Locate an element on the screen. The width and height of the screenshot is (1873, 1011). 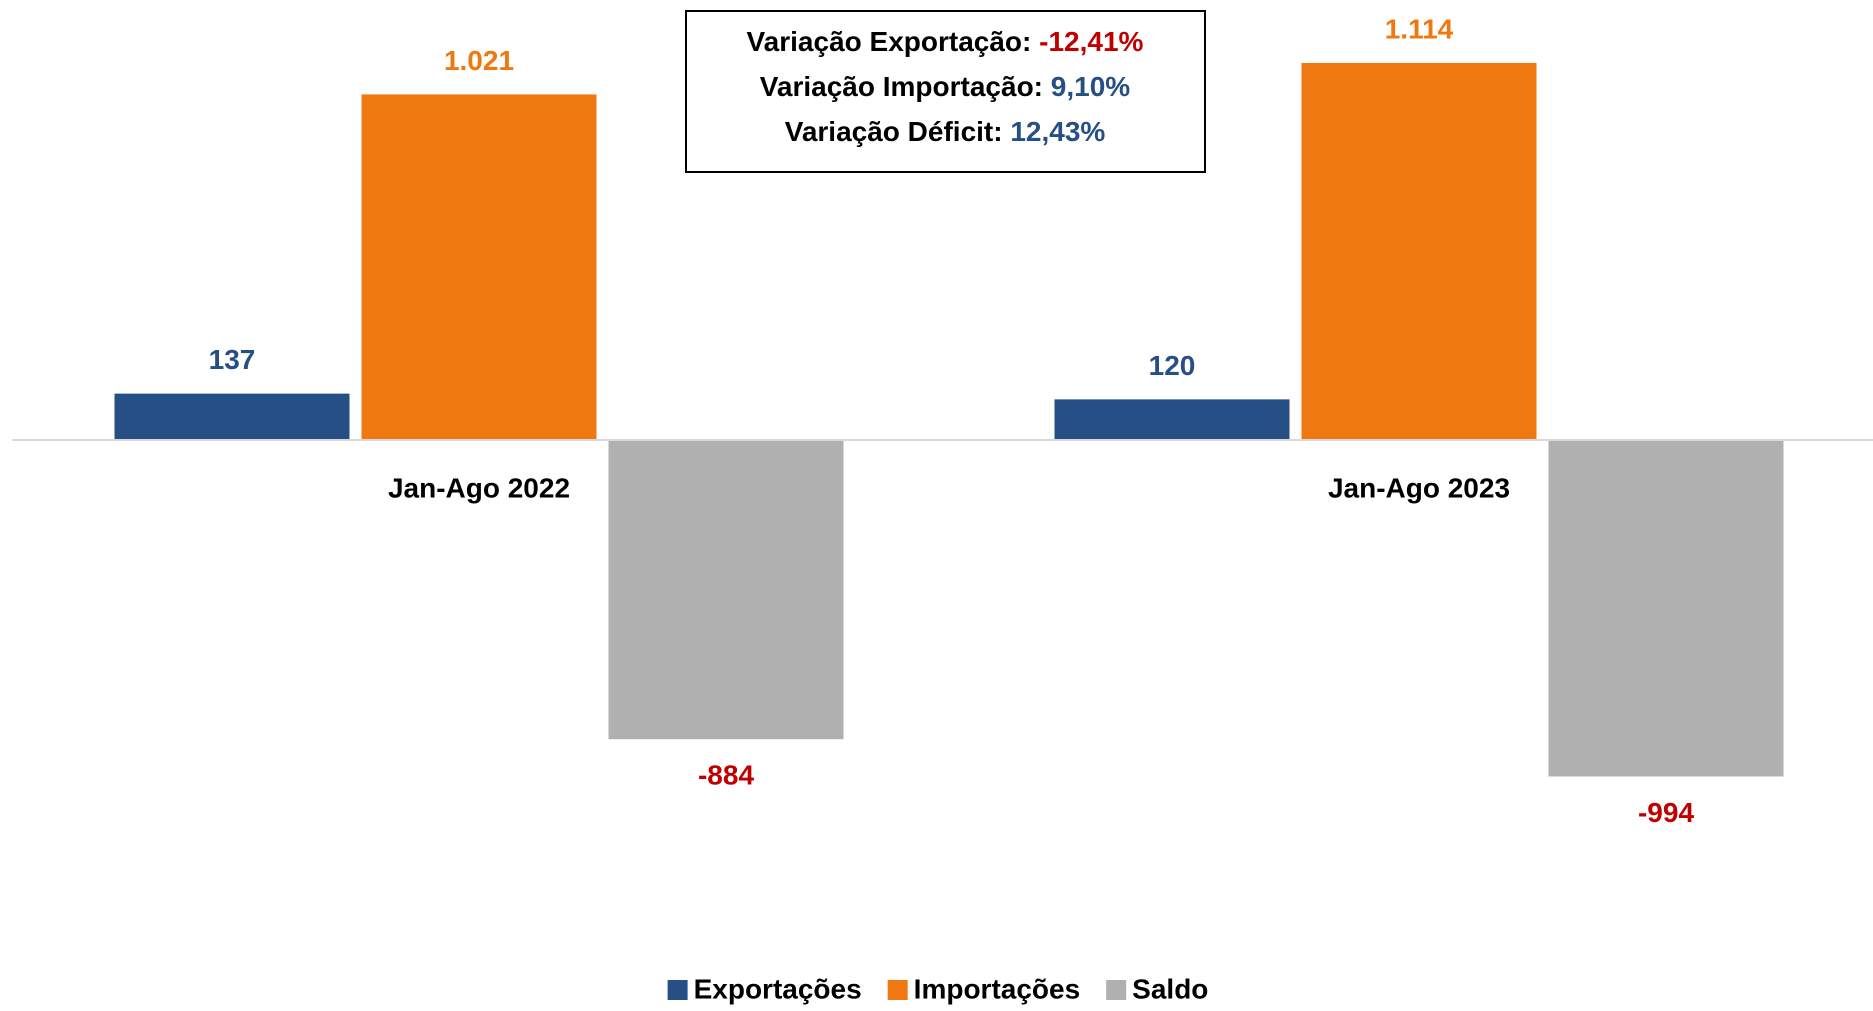
annotation-line: Variação Importação: 9,10% is located at coordinates (945, 86).